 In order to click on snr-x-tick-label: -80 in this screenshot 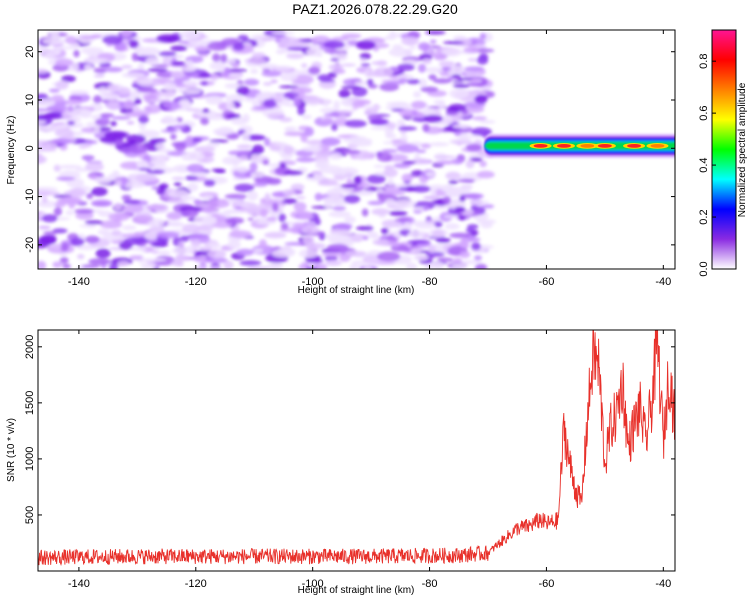, I will do `click(430, 584)`.